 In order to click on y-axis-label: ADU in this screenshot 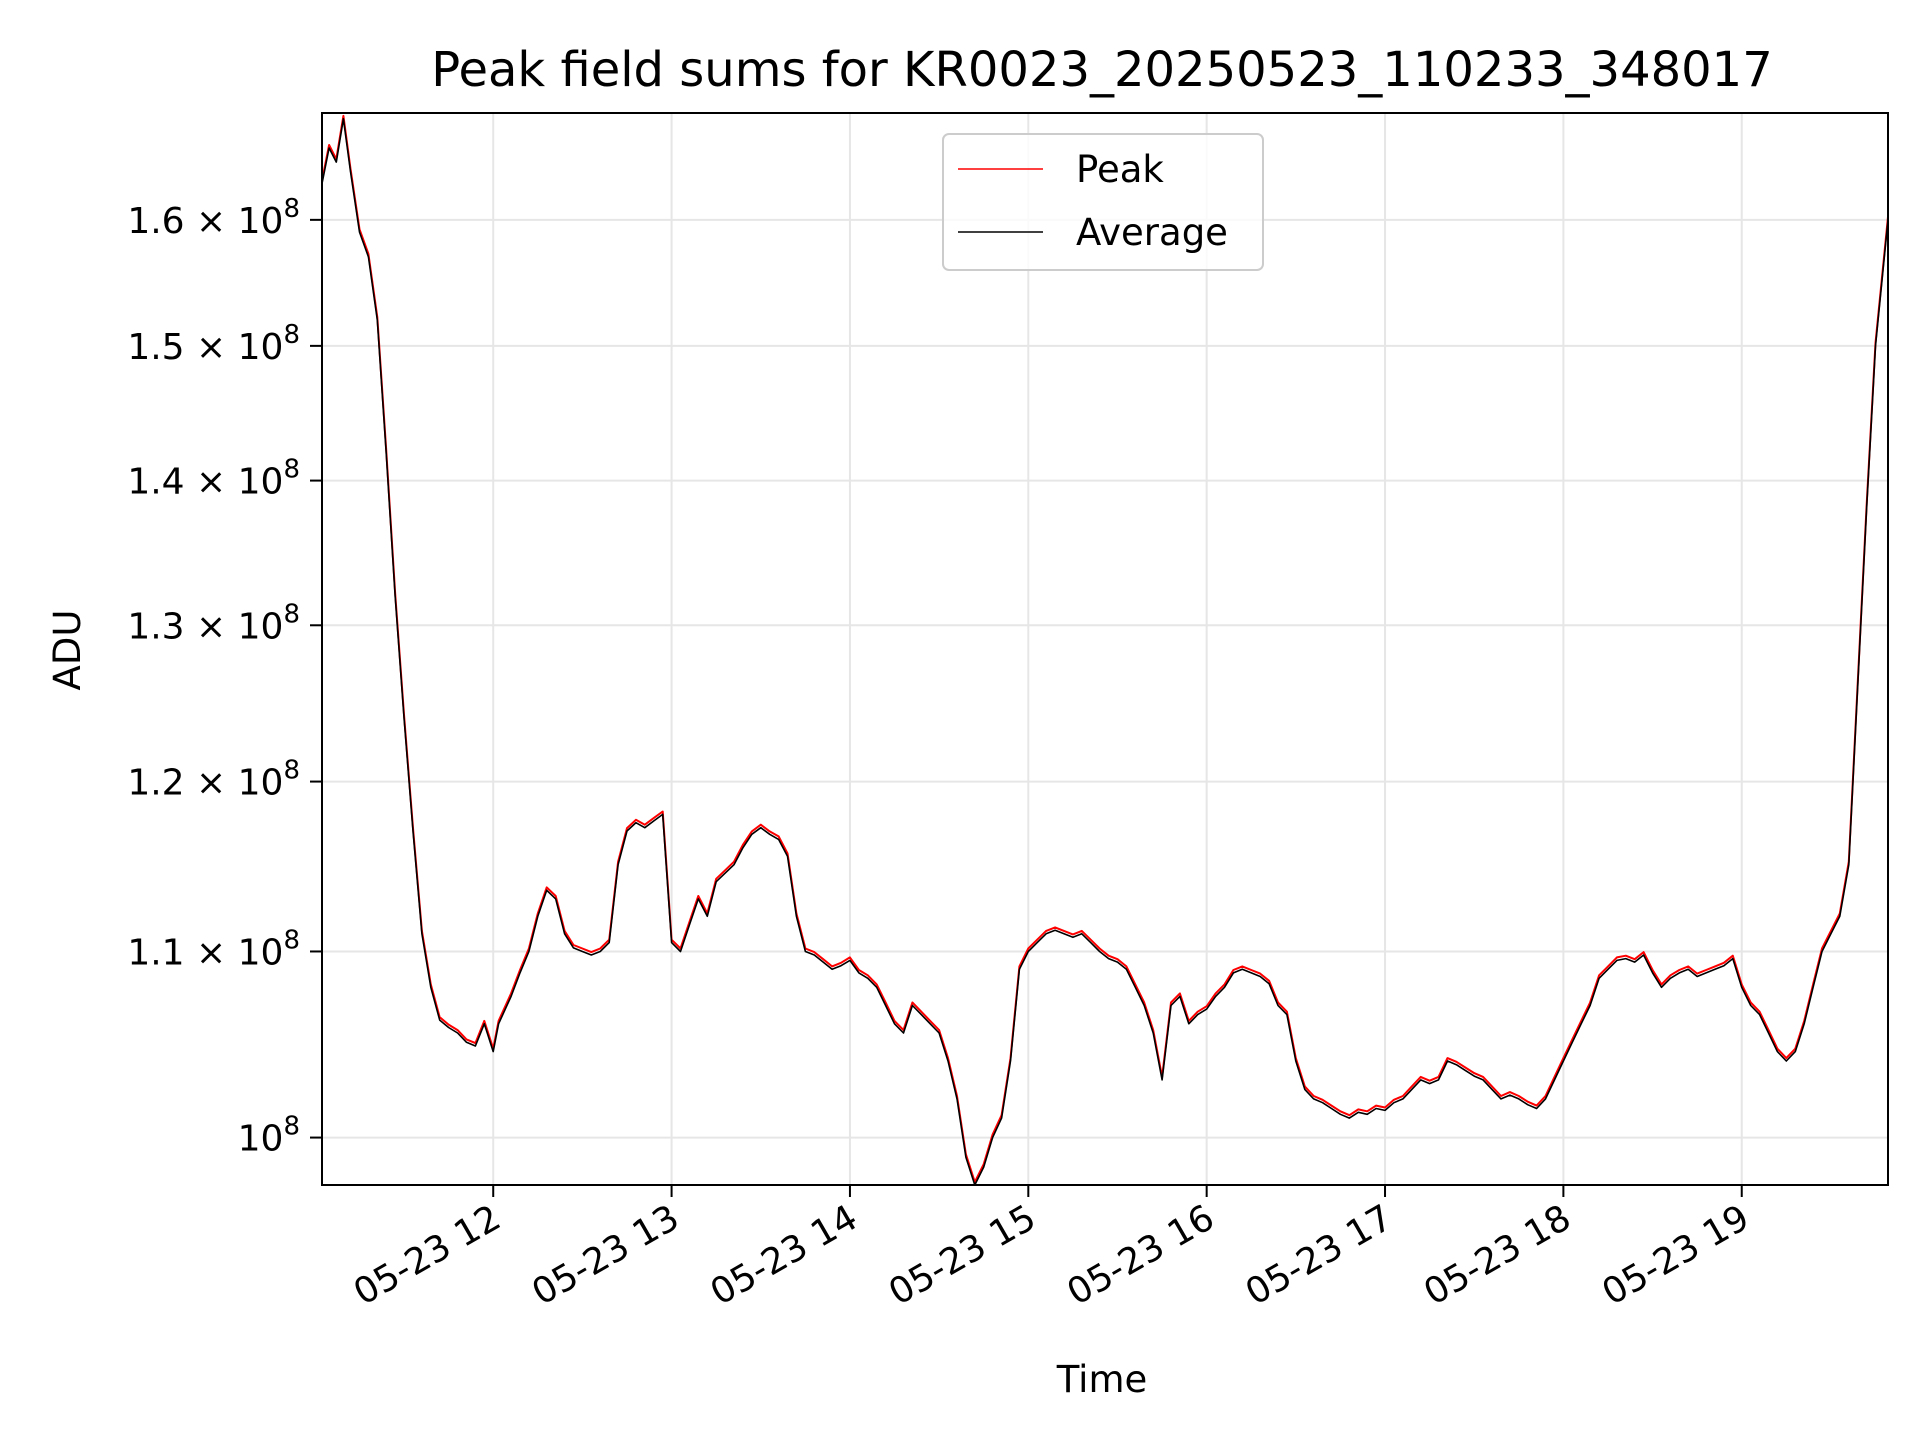, I will do `click(67, 650)`.